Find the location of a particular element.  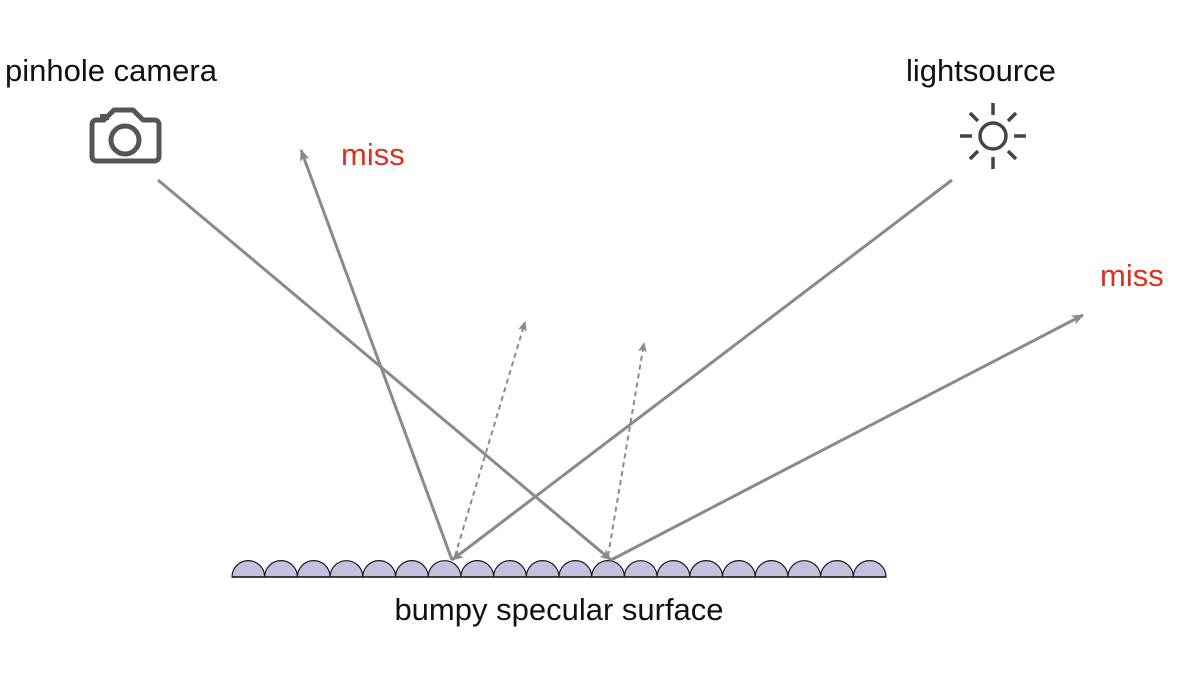

light-label: lightsource is located at coordinates (981, 70).